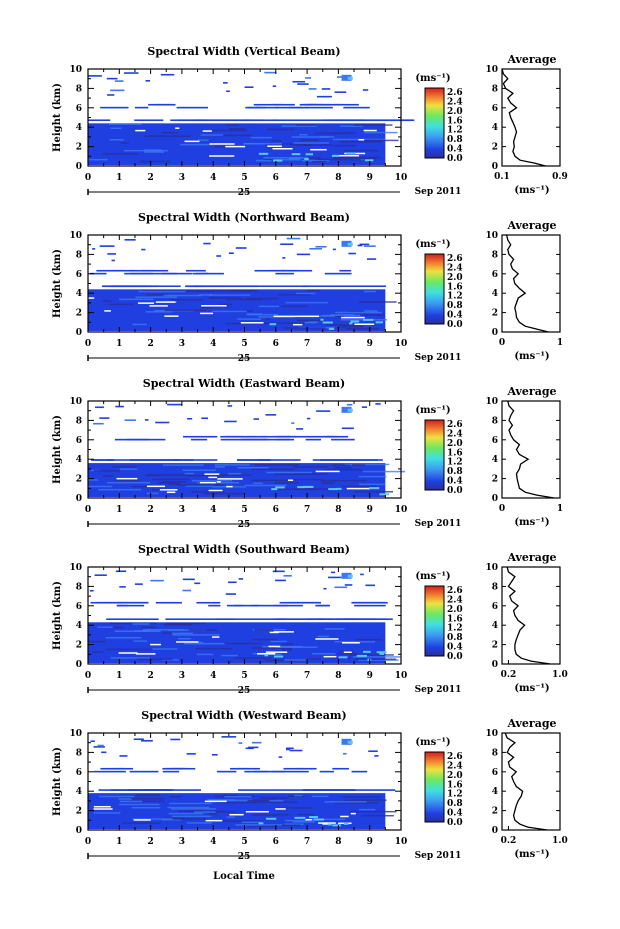 The width and height of the screenshot is (620, 929). What do you see at coordinates (495, 333) in the screenshot?
I see `avg-y-tick-label: 0` at bounding box center [495, 333].